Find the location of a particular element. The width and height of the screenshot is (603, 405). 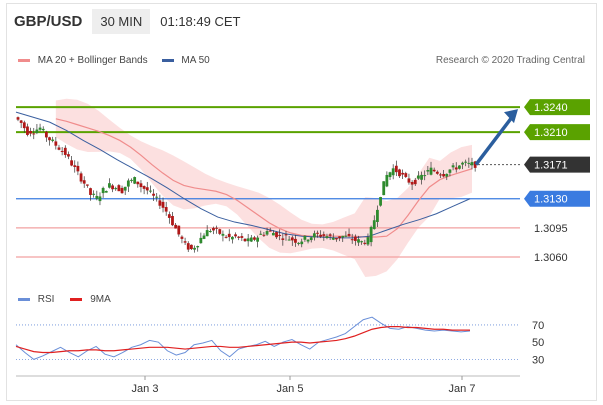

x-tick-label: Jan 7 is located at coordinates (462, 389).